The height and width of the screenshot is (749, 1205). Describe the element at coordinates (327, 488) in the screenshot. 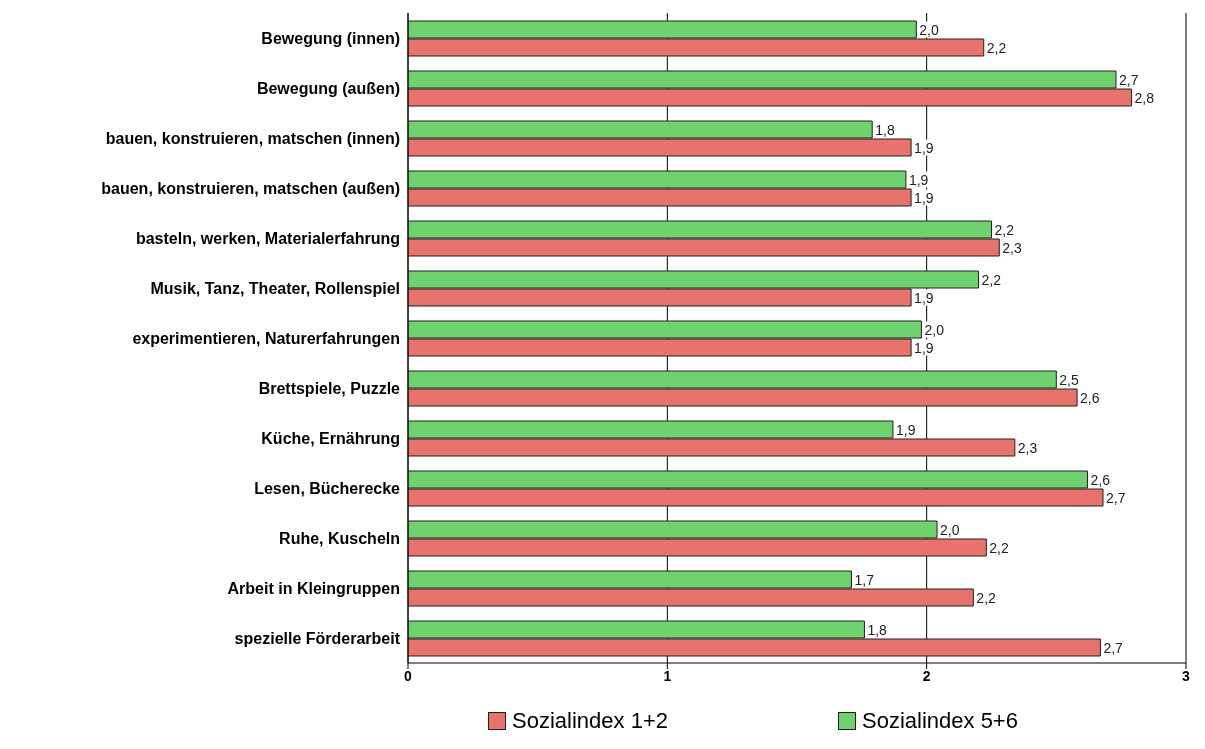

I see `y-tick-label: Lesen, Bücherecke` at that location.